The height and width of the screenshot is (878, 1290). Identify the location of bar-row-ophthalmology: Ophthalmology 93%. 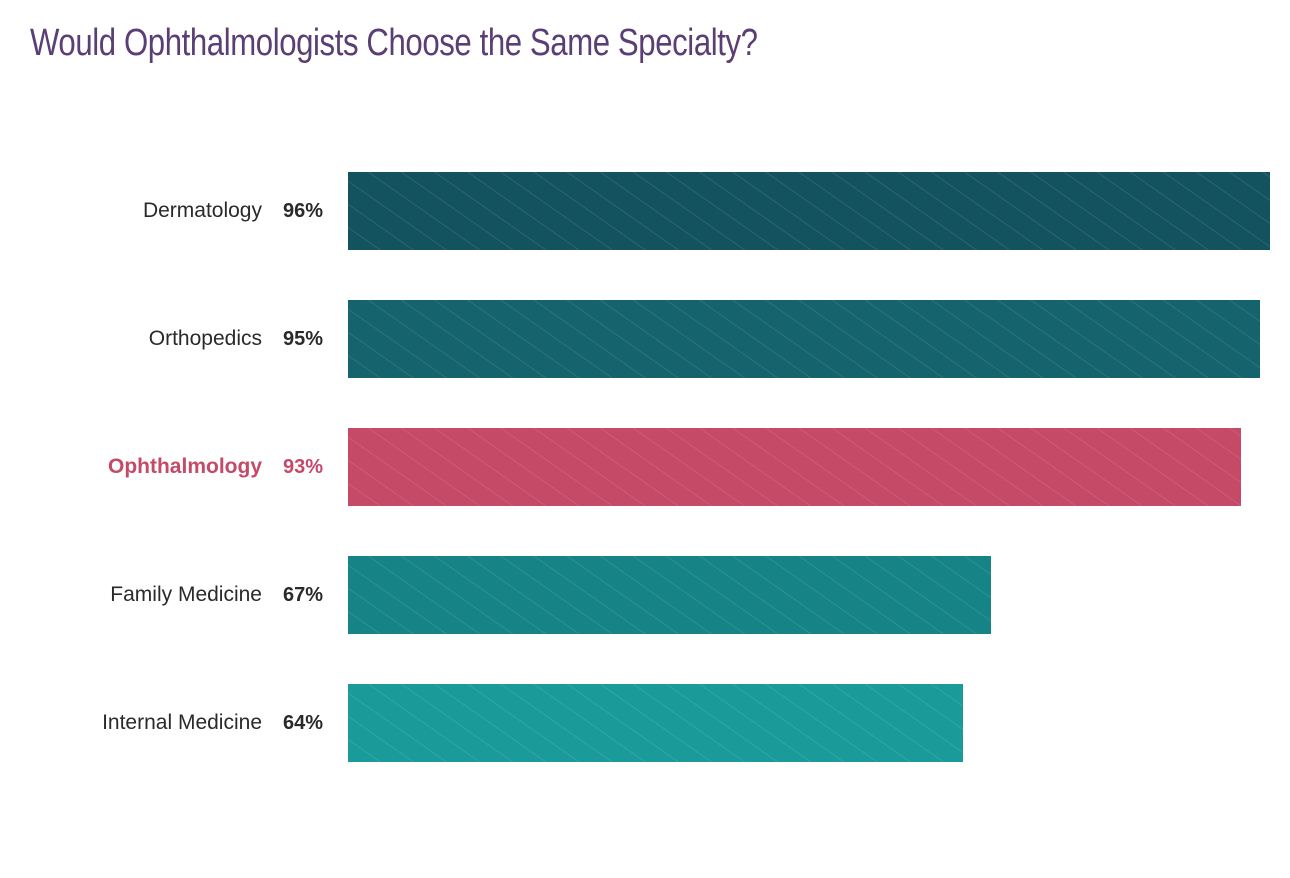
(645, 467).